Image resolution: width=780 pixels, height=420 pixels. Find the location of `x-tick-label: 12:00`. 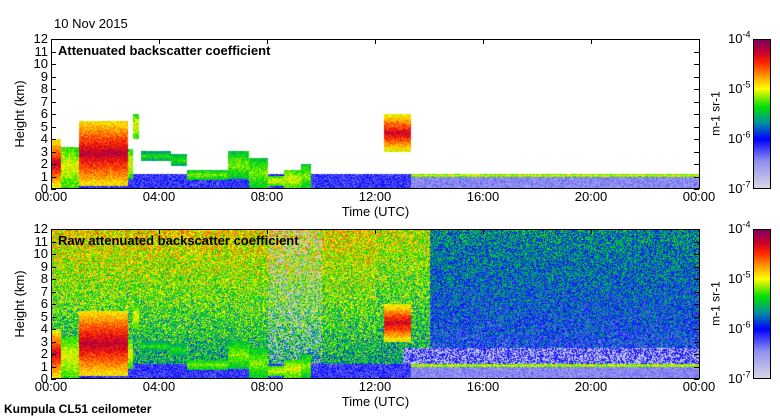

x-tick-label: 12:00 is located at coordinates (375, 386).